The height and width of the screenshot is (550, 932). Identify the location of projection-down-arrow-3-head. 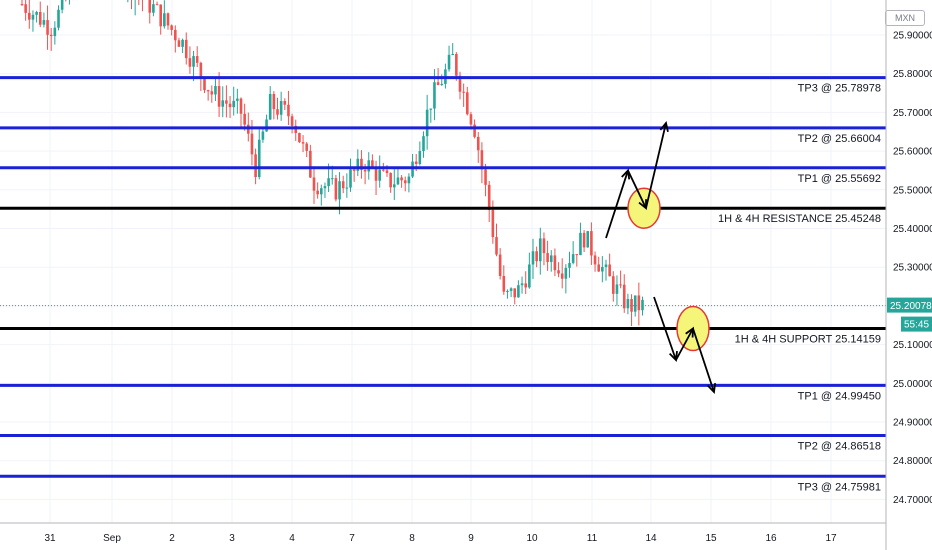
(712, 388).